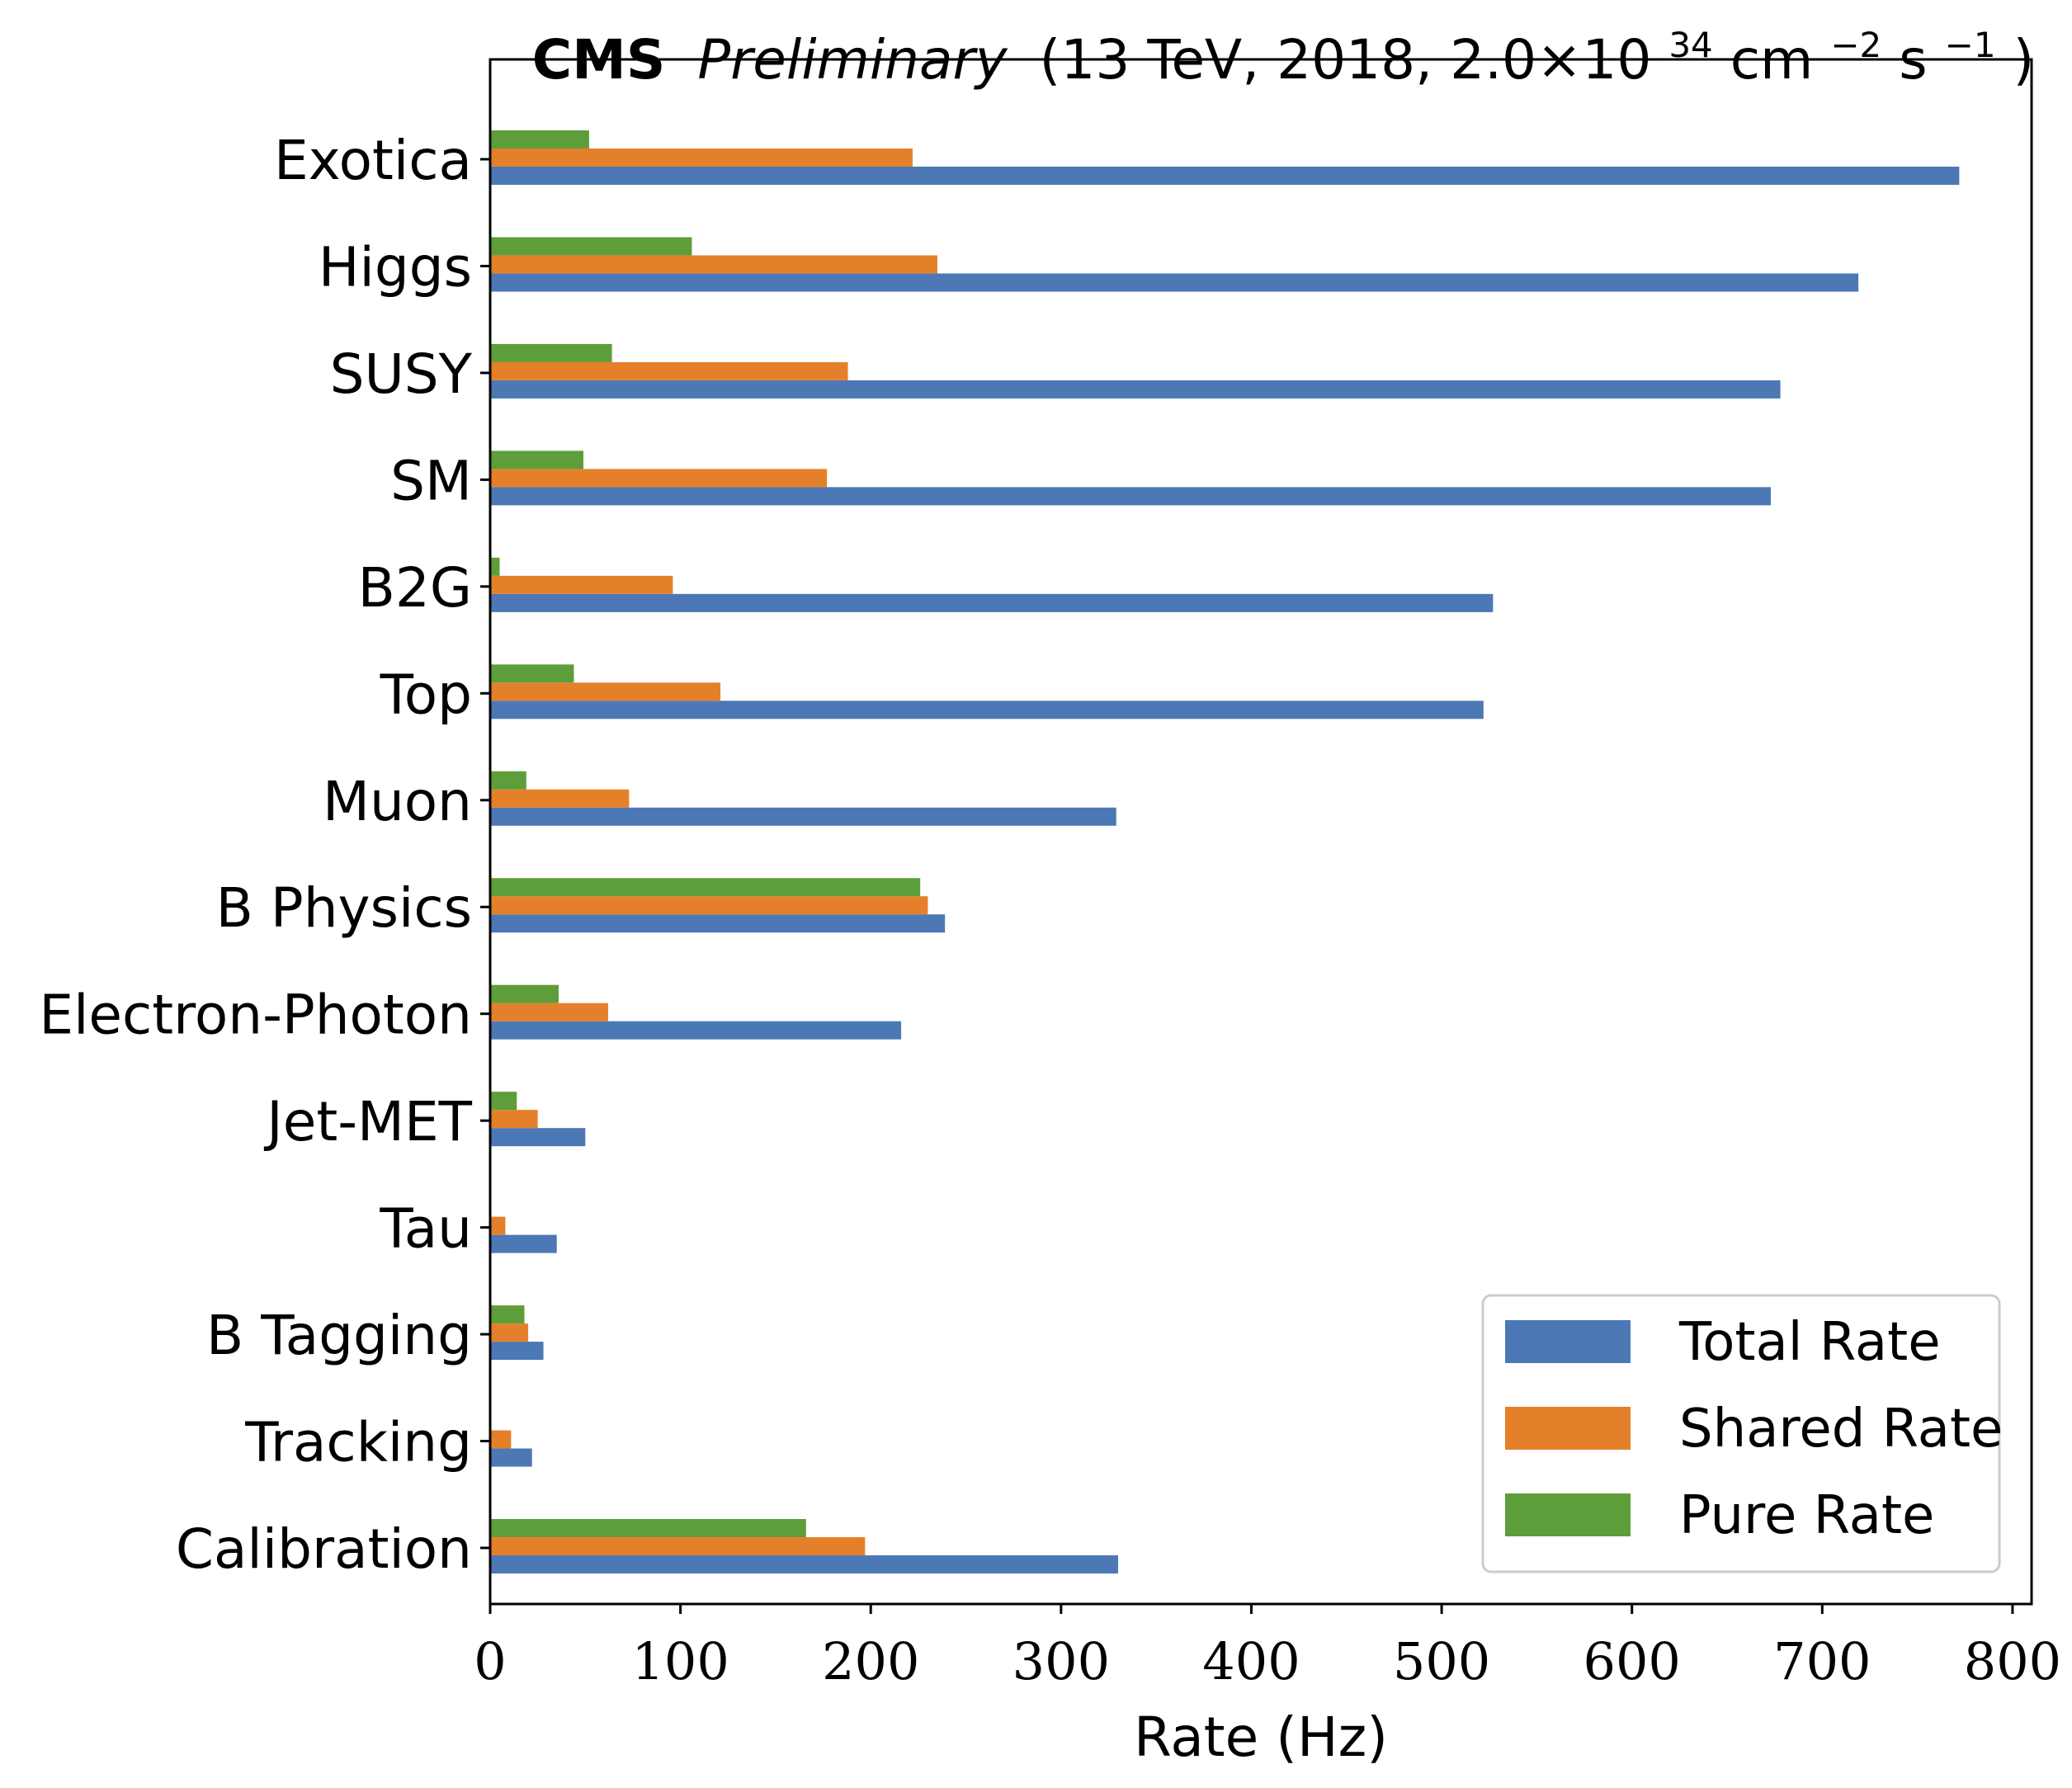 This screenshot has height=1788, width=2072. What do you see at coordinates (415, 588) in the screenshot?
I see `y-tick-label: B2G` at bounding box center [415, 588].